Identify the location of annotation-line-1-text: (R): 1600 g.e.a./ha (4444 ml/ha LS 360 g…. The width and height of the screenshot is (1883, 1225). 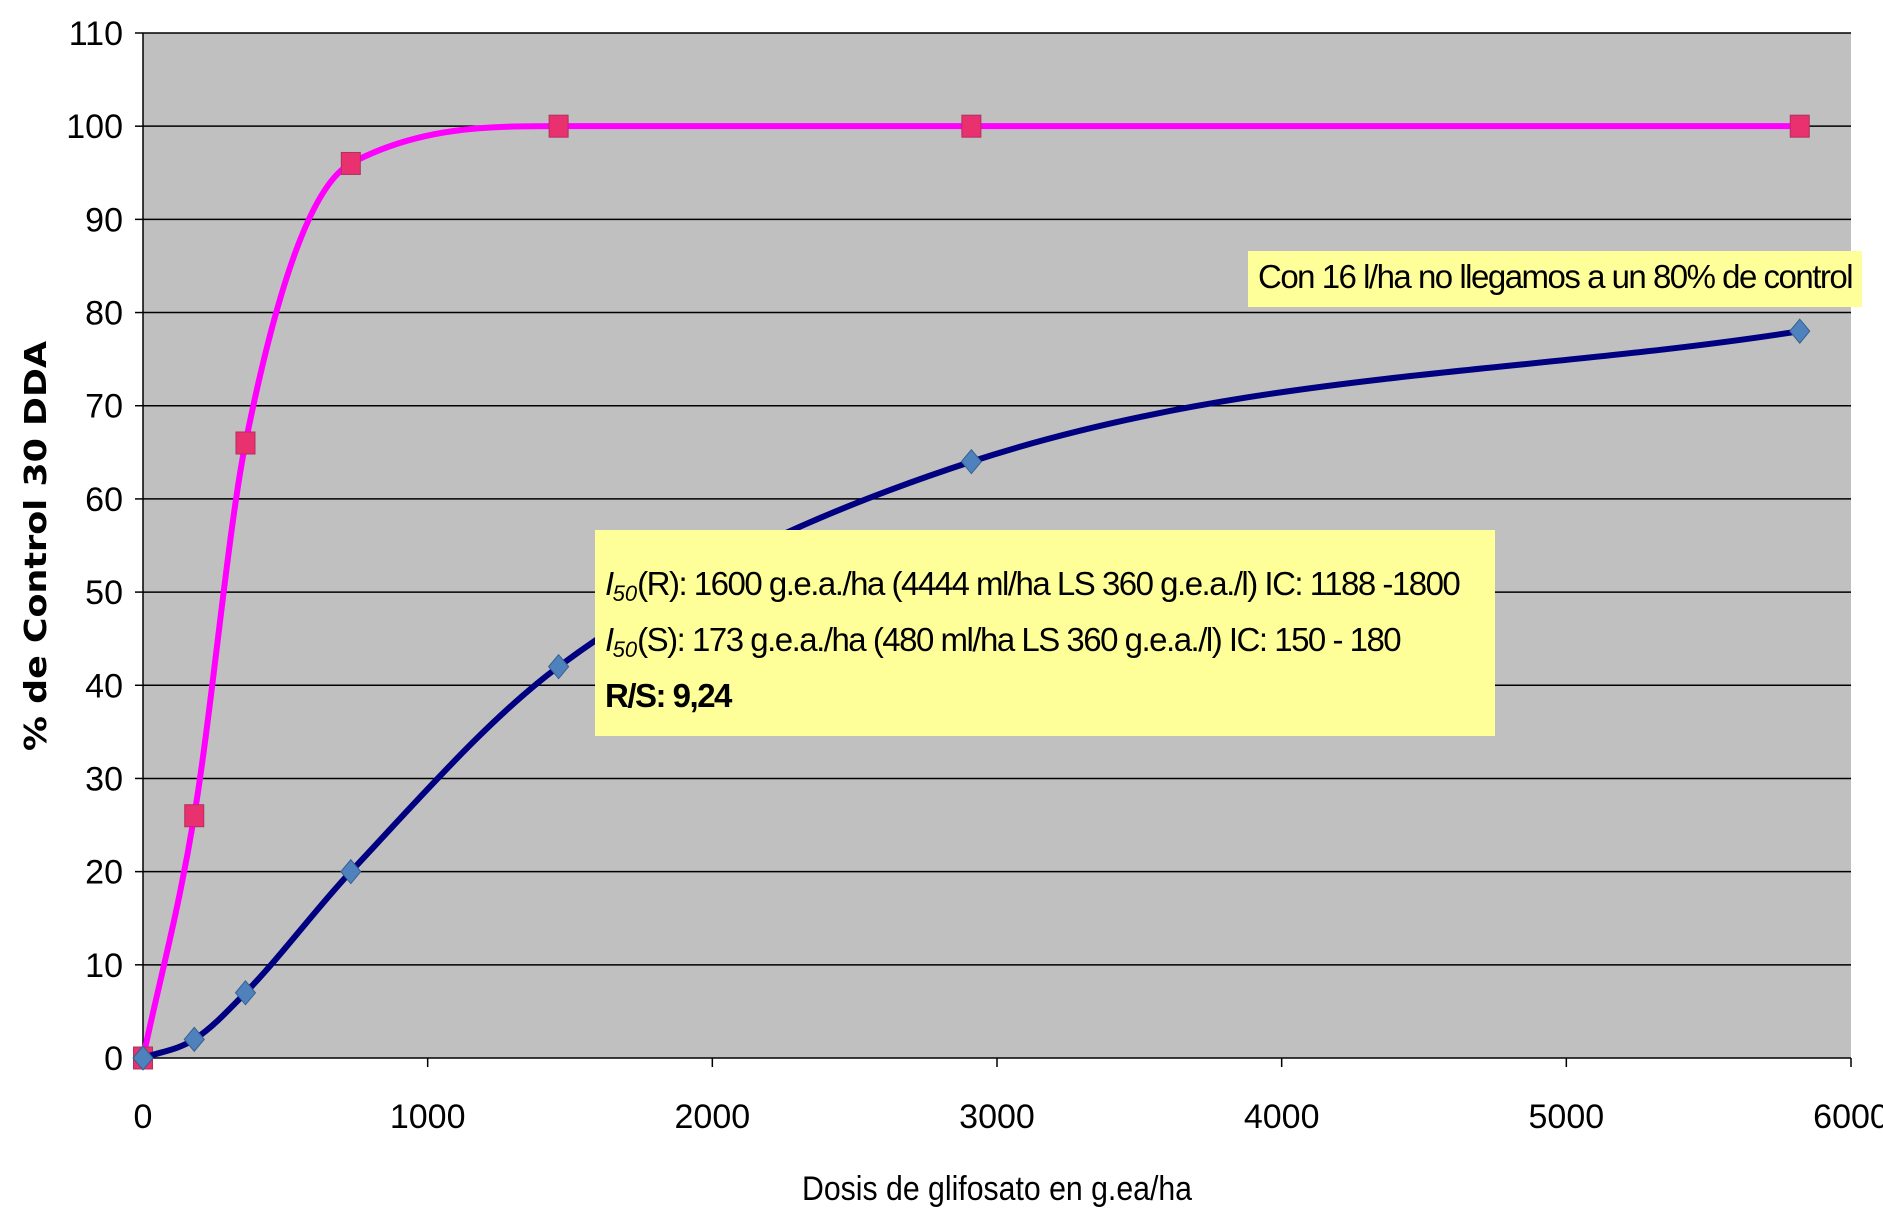
(1049, 583).